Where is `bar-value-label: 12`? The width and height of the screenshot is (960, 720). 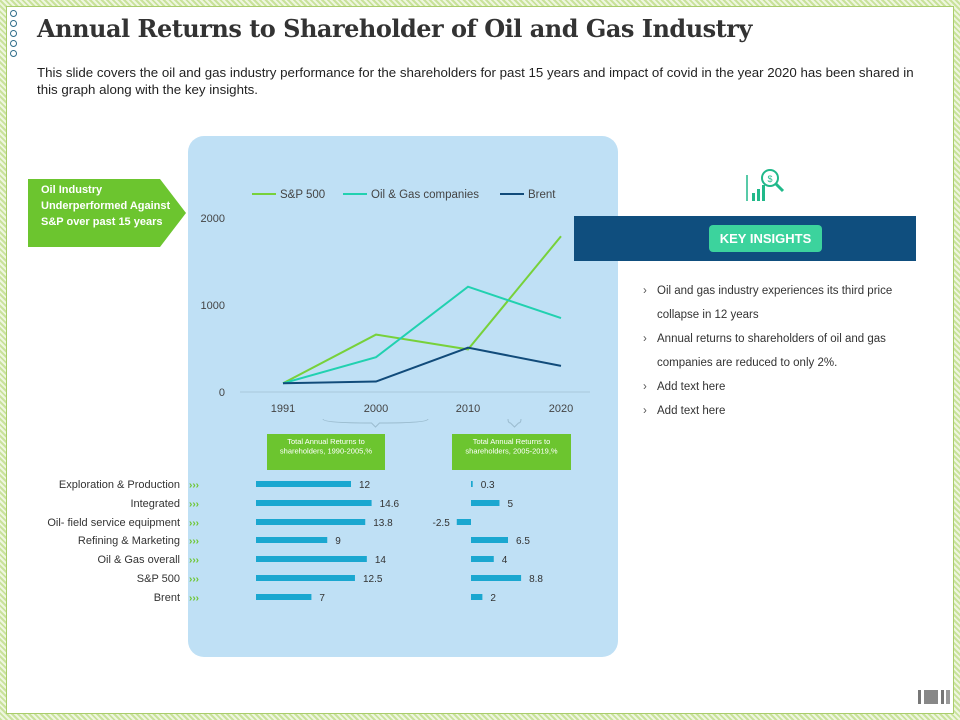
bar-value-label: 12 is located at coordinates (365, 485).